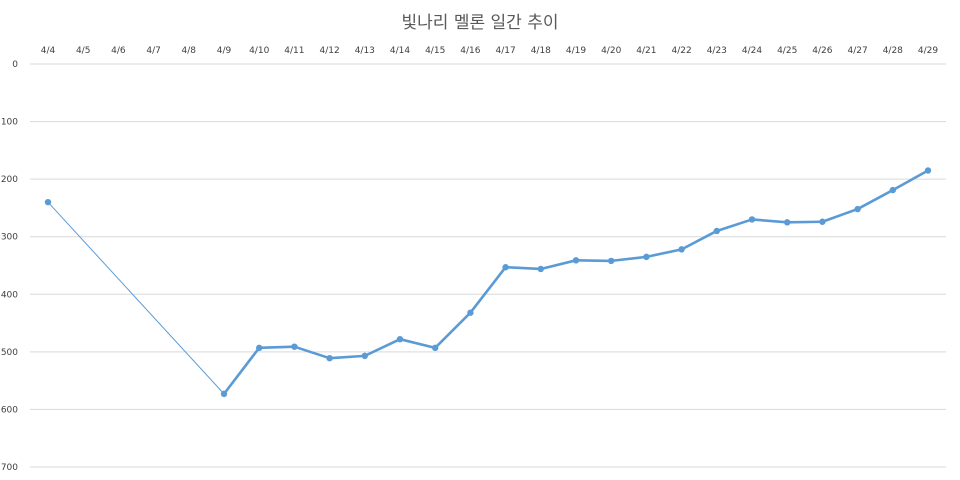  I want to click on x-tick-label: 4/22, so click(681, 51).